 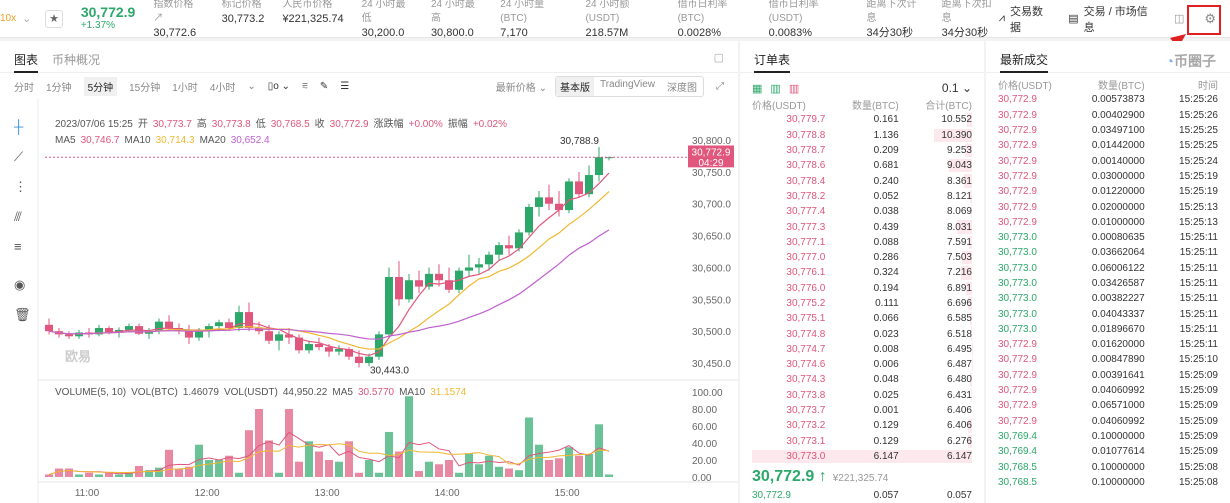 I want to click on chart-info-text: 振幅, so click(x=458, y=123).